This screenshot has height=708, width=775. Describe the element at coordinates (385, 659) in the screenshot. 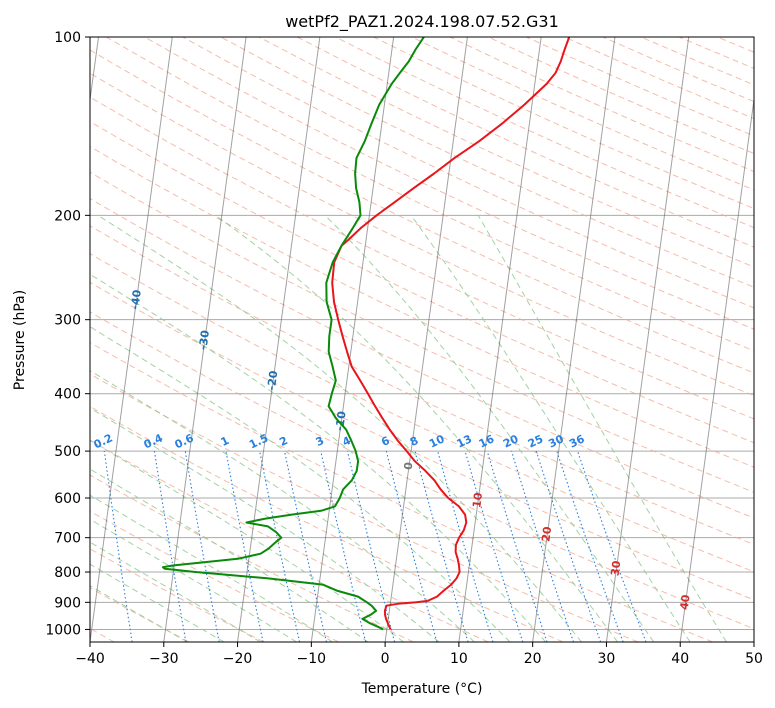

I see `x-tick-label: 0` at that location.